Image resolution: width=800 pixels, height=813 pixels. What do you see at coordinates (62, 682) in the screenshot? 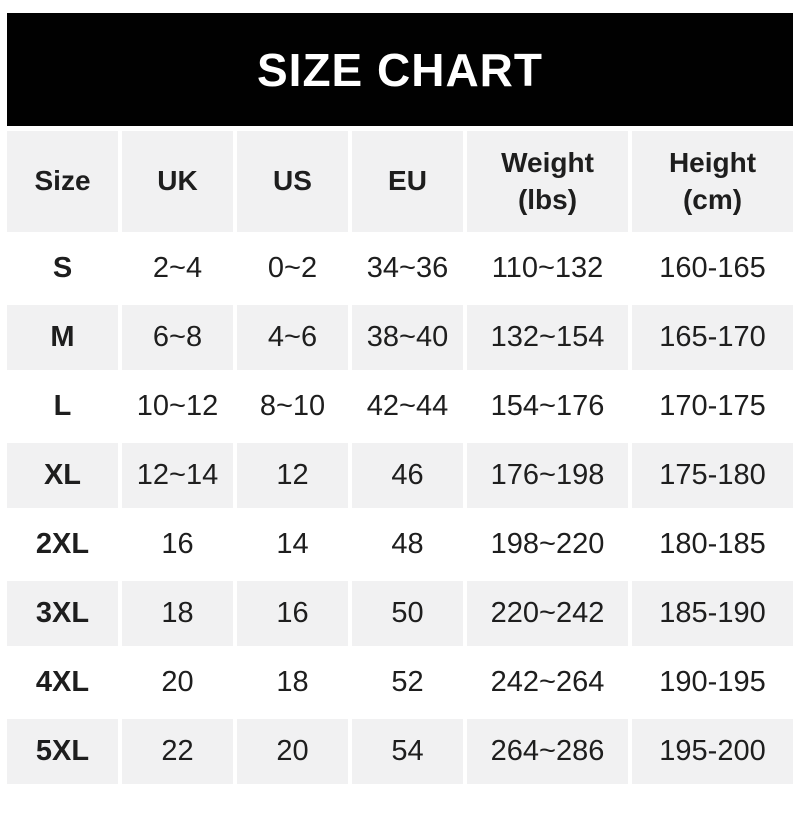
I see `cell-4xl-size: 4XL` at bounding box center [62, 682].